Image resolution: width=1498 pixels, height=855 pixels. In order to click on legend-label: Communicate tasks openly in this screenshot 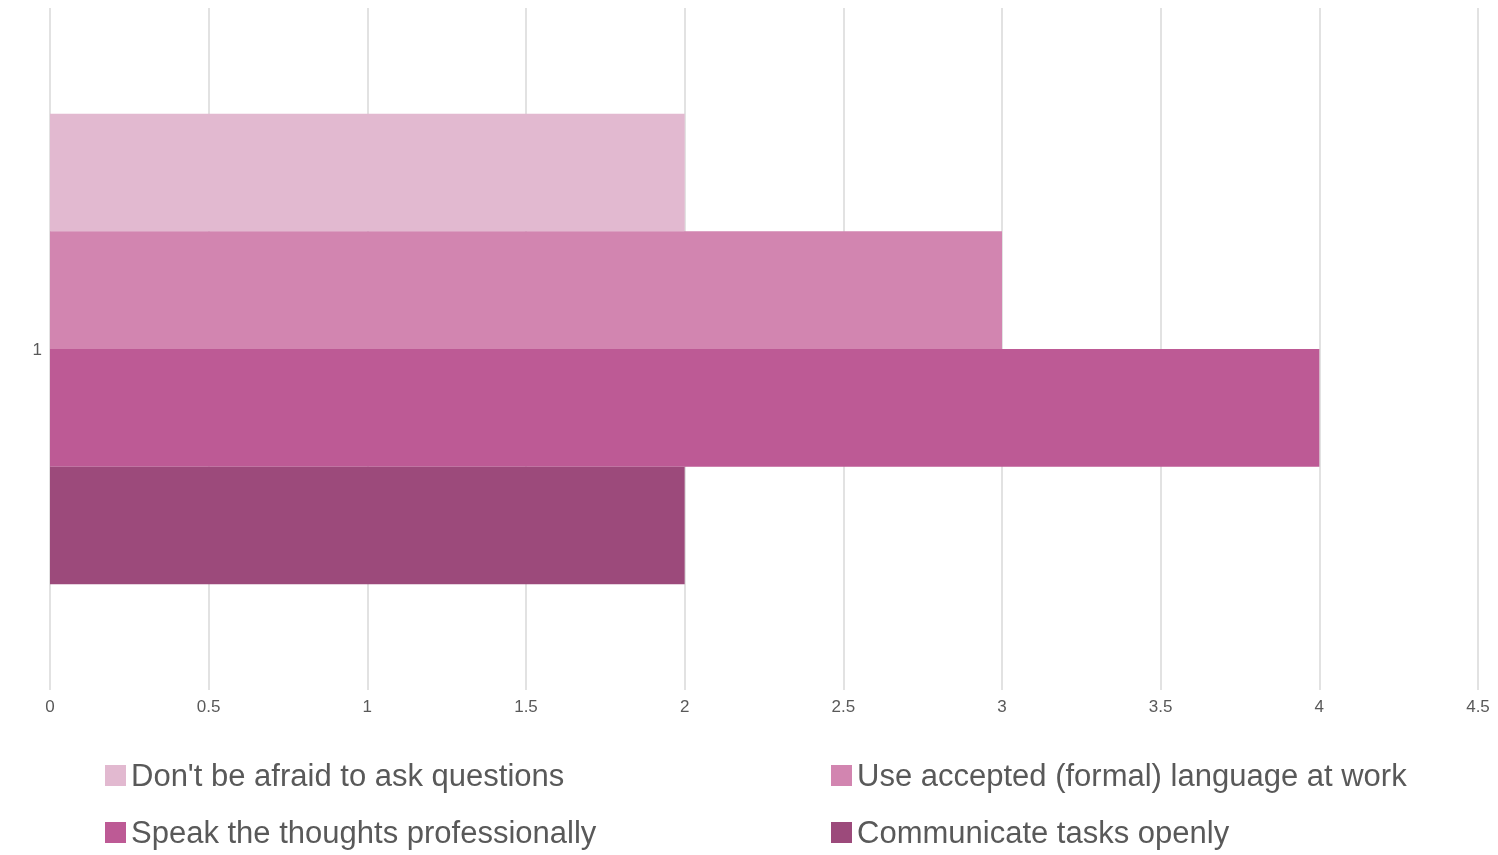, I will do `click(1043, 832)`.